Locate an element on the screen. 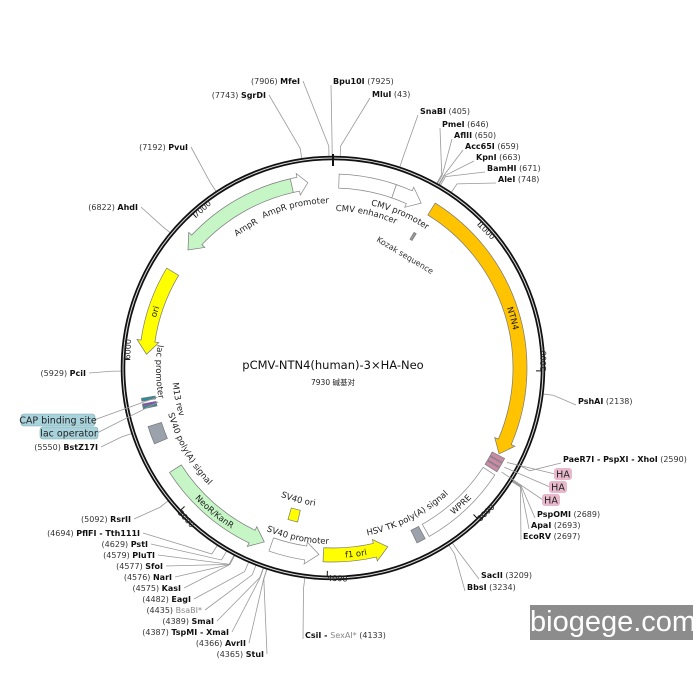 This screenshot has height=700, width=700. site-paer7i-pspxi-xhoi: PaeR7I - PspXI - XhoI (2590) is located at coordinates (625, 459).